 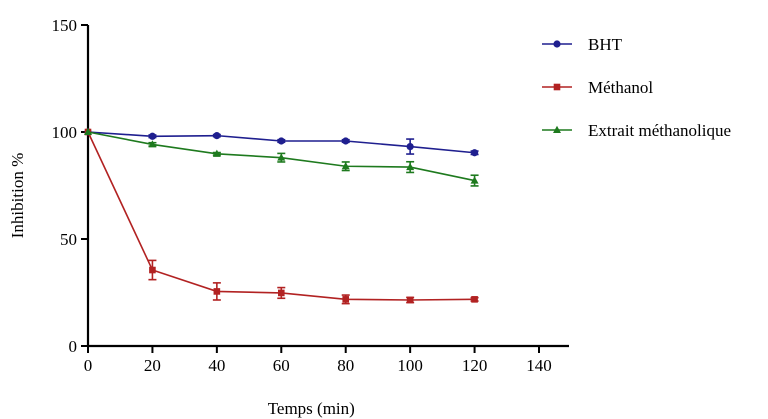 What do you see at coordinates (410, 365) in the screenshot?
I see `x-tick-label: 100` at bounding box center [410, 365].